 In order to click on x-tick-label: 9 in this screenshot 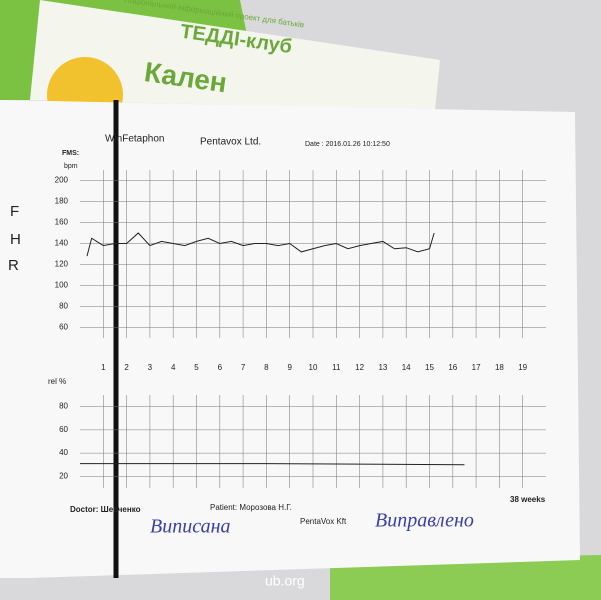, I will do `click(289, 367)`.